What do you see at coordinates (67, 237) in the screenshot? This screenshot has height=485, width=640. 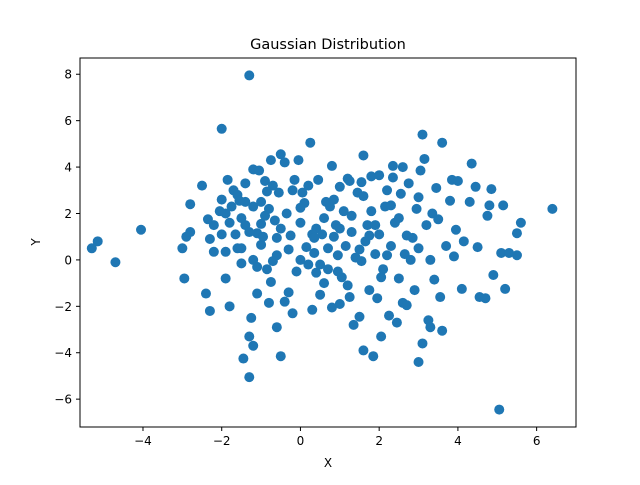 I see `y-axis-ticks: −6 −4 −2 0 2 4 6 8` at bounding box center [67, 237].